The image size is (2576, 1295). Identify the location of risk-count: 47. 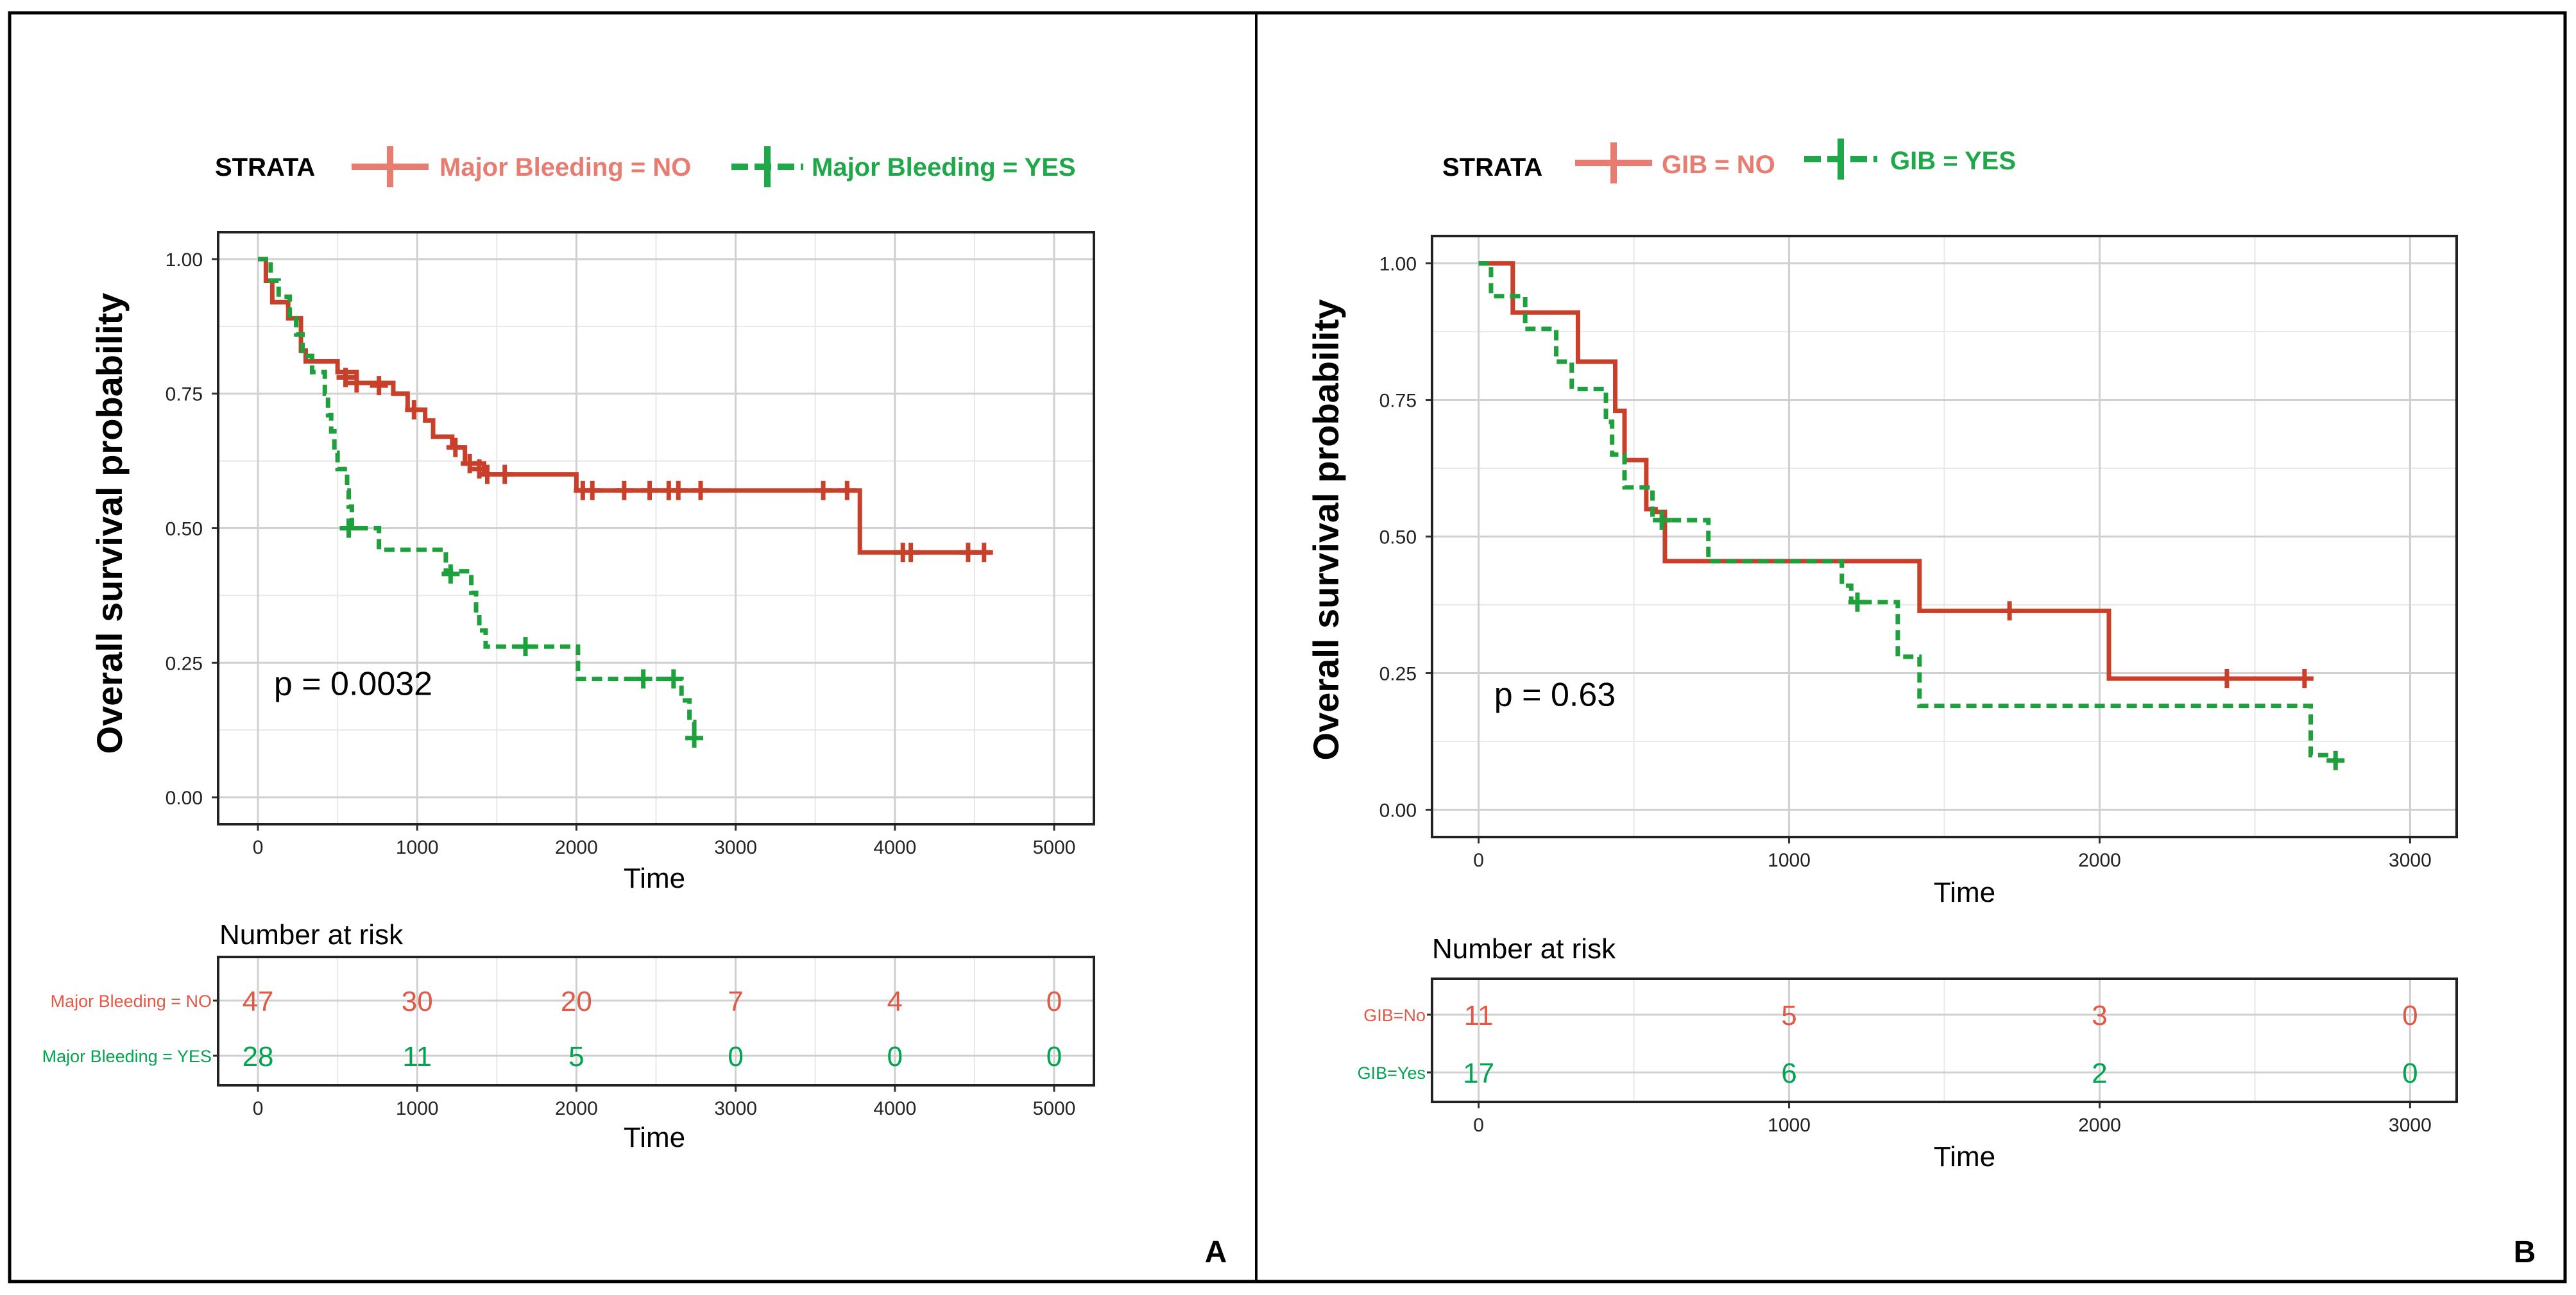
(258, 1001).